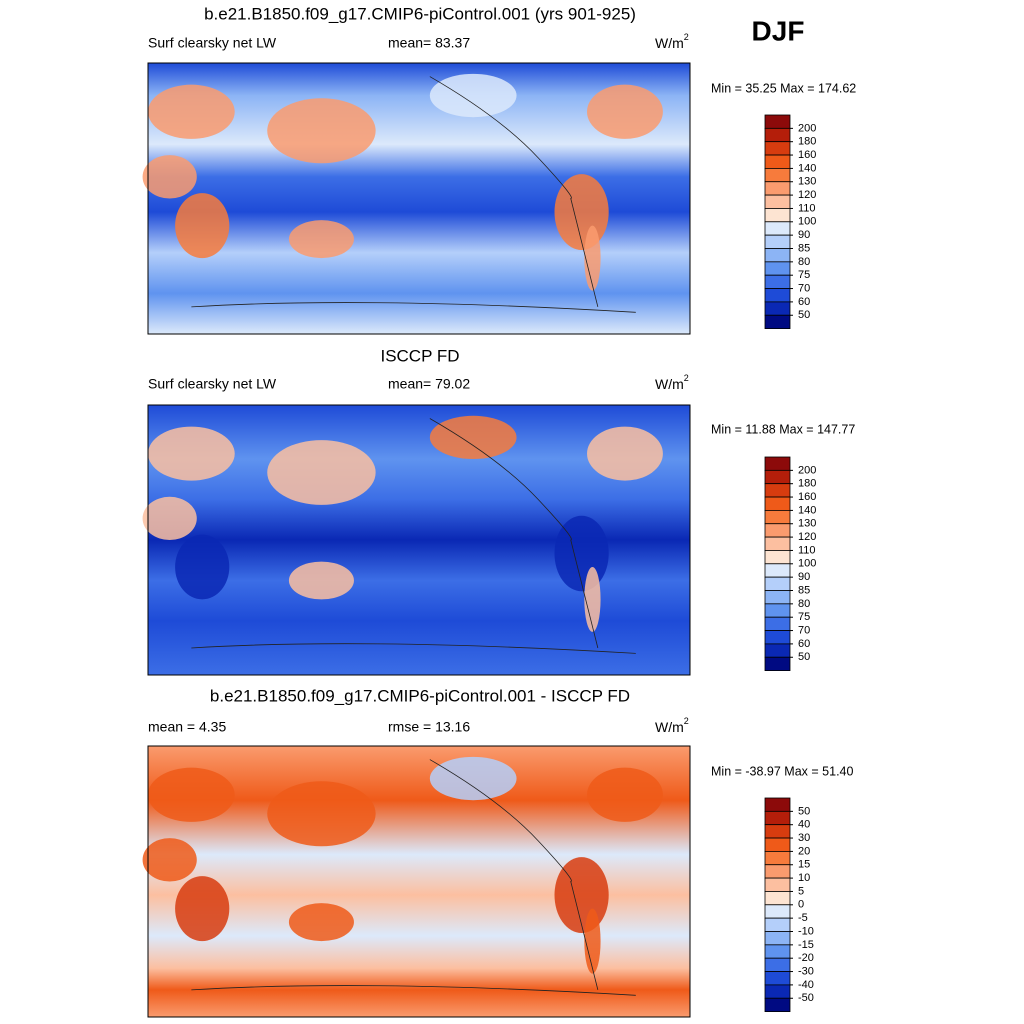 This screenshot has width=1024, height=1024. What do you see at coordinates (804, 302) in the screenshot?
I see `colorbar-label: 60` at bounding box center [804, 302].